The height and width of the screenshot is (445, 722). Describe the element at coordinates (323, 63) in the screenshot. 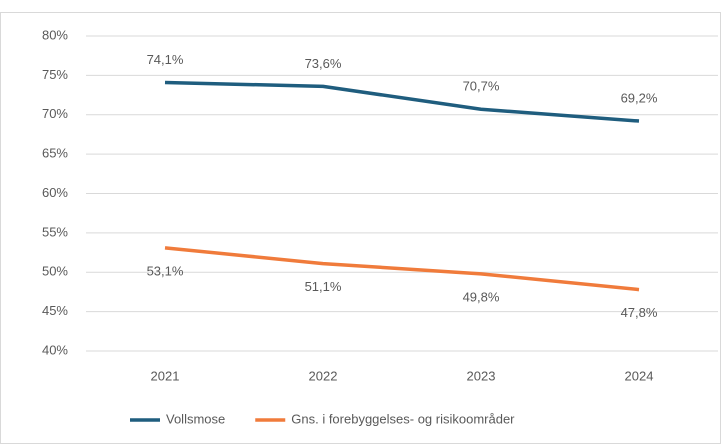

I see `data-label: 73,6%` at that location.